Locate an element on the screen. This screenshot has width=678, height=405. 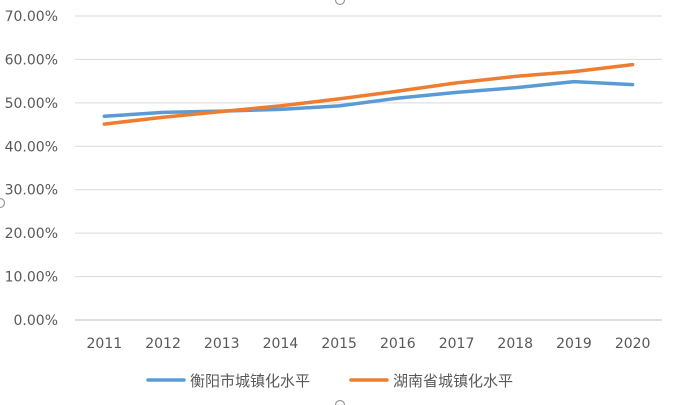
y-tick-label: 70.00% is located at coordinates (31, 17).